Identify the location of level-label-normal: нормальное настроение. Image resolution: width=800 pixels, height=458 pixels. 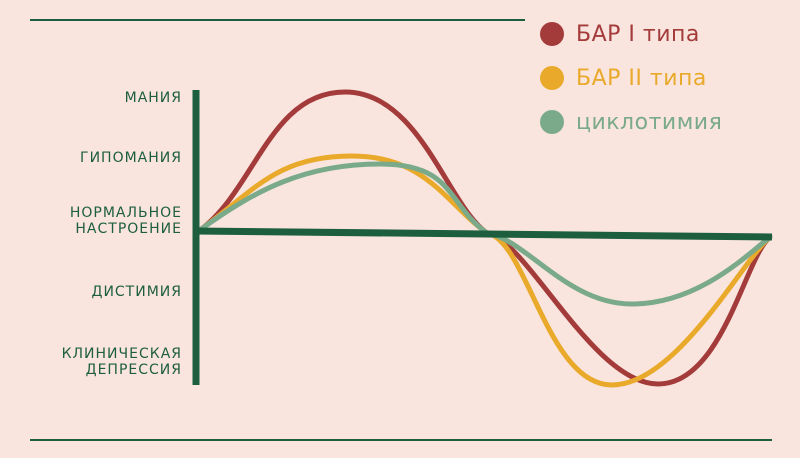
(125, 221).